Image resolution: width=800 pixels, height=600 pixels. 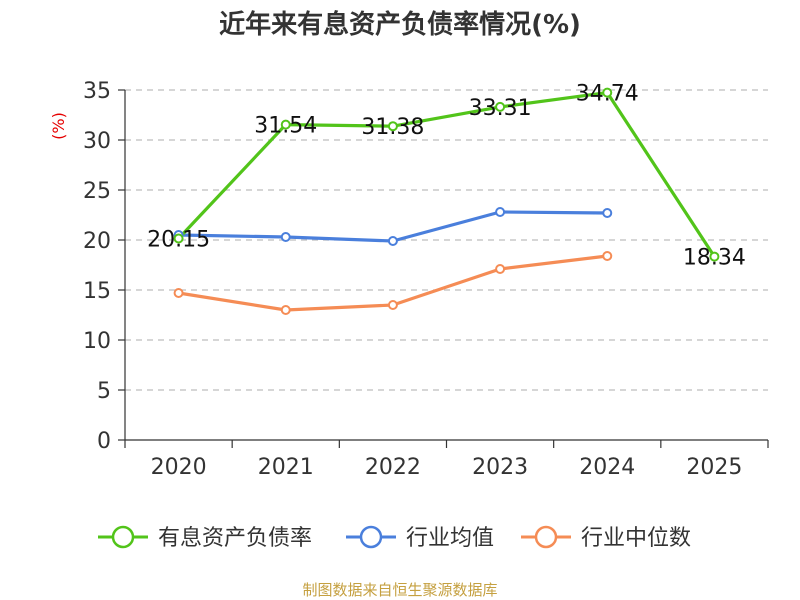 I want to click on x-tick-label: 2024, so click(x=607, y=467).